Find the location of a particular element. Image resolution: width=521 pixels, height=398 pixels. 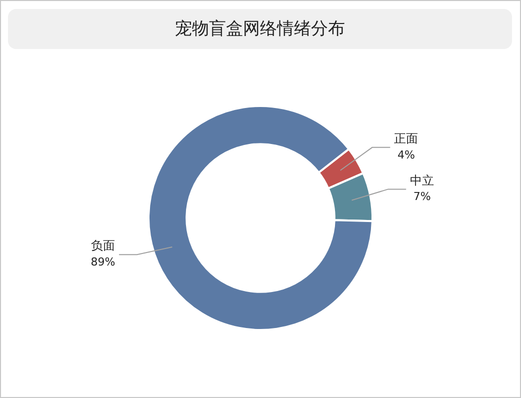

data-label: 4% is located at coordinates (406, 155).